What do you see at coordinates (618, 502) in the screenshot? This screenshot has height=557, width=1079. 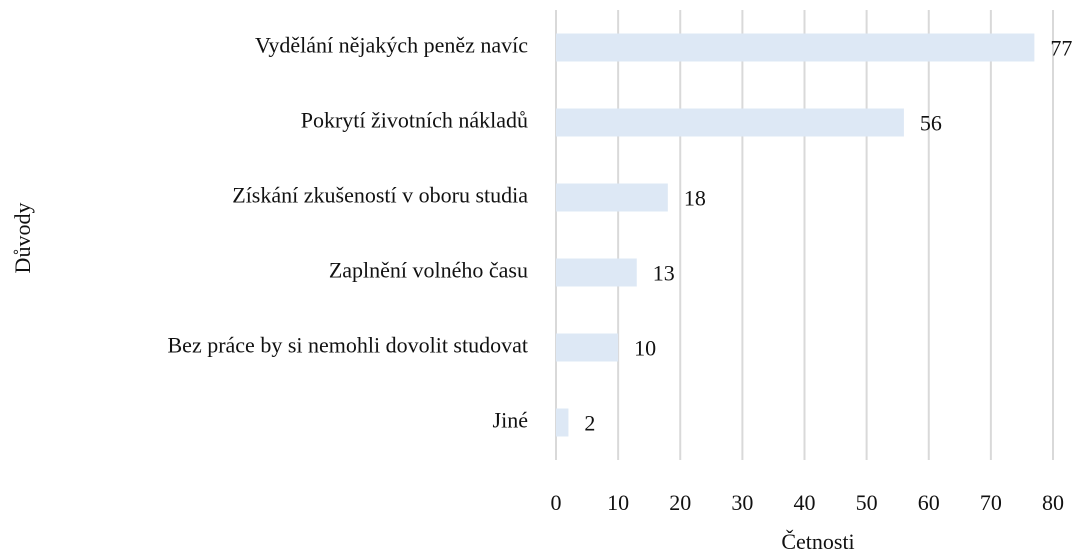 I see `x-tick-label: 10` at bounding box center [618, 502].